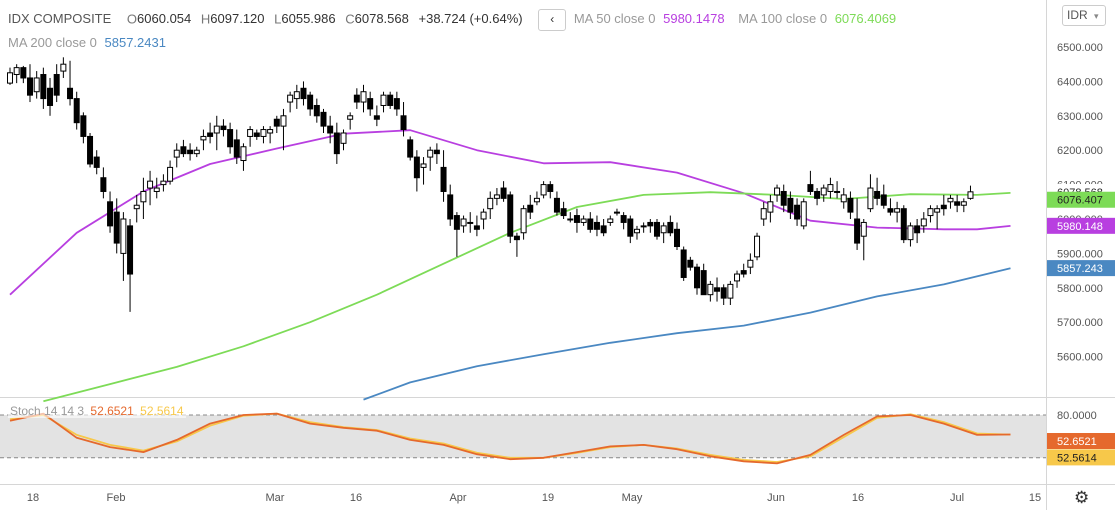 This screenshot has width=1115, height=510. What do you see at coordinates (162, 411) in the screenshot?
I see `stoch-d-value: 52.5614` at bounding box center [162, 411].